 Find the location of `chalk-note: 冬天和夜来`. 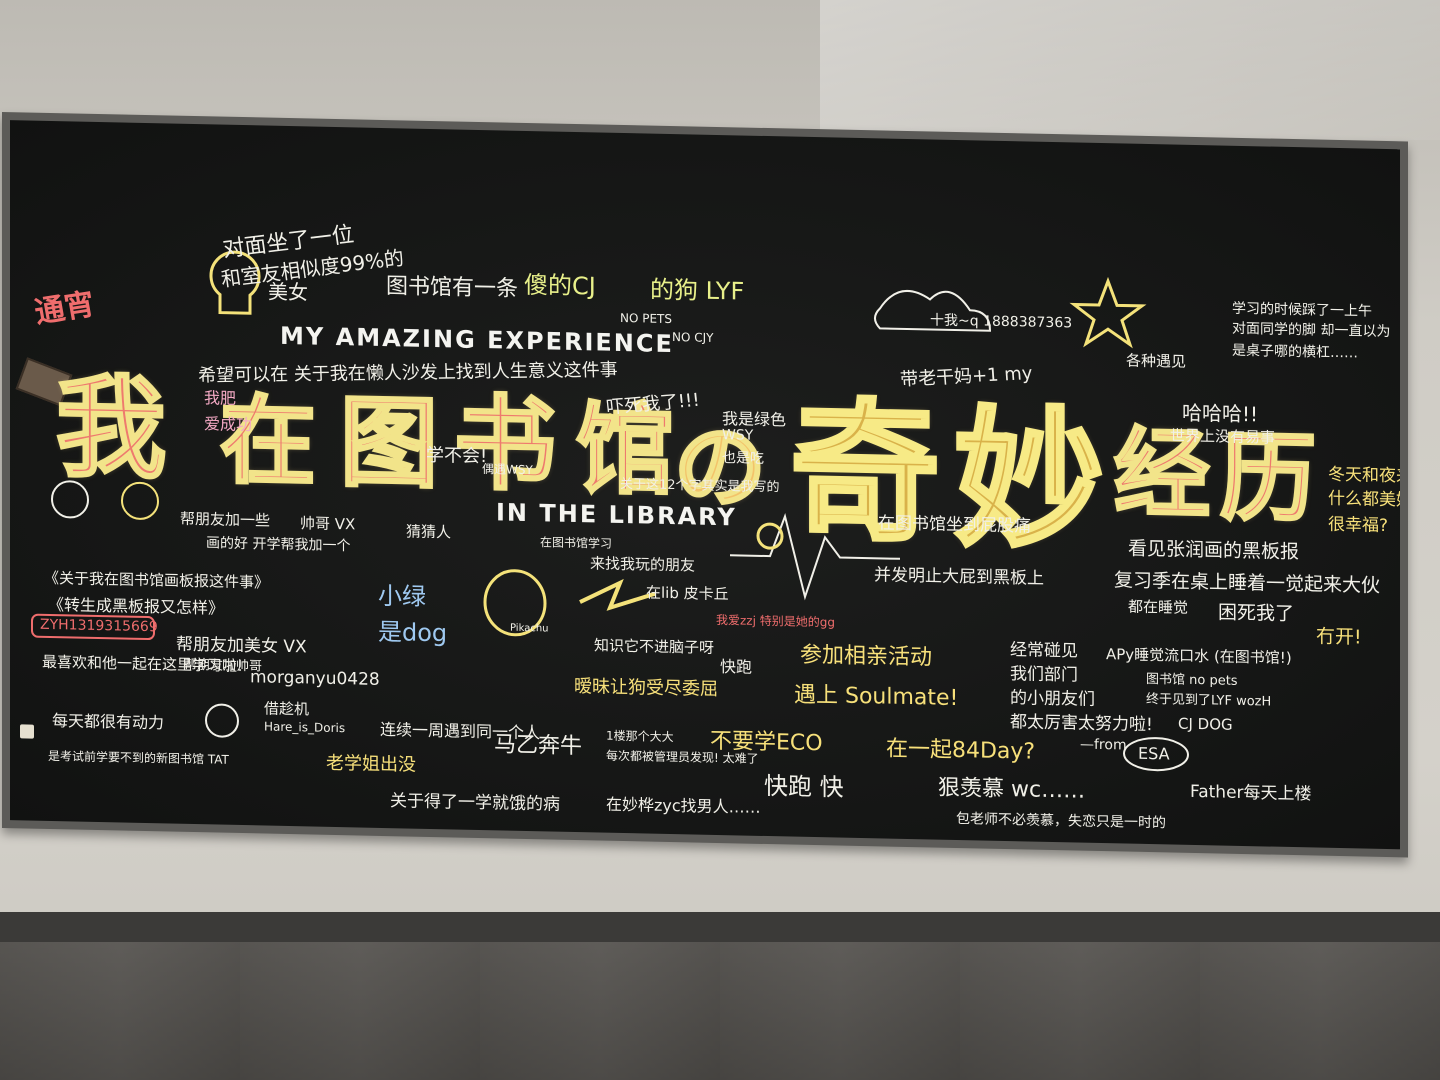

chalk-note: 冬天和夜来 is located at coordinates (1364, 475).